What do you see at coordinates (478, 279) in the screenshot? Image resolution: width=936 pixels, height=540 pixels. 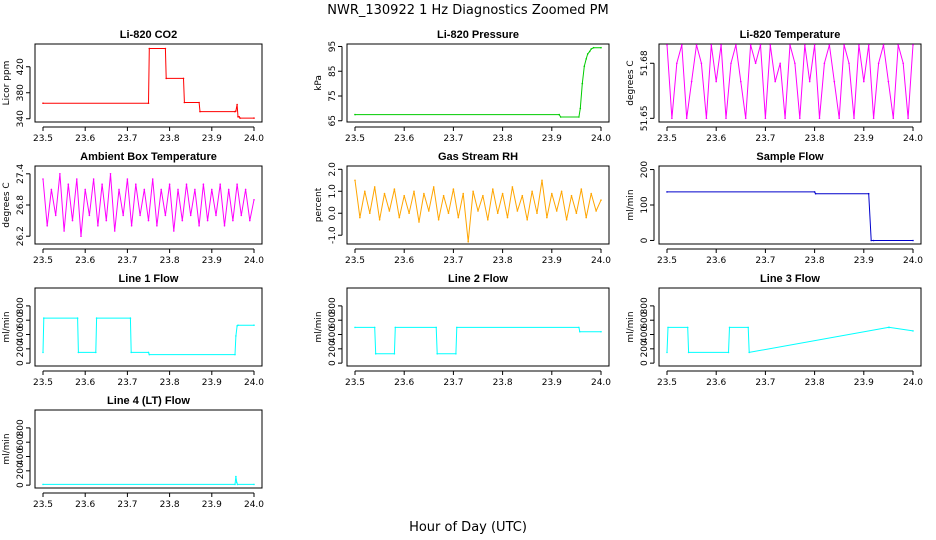 I see `panel-title: Line 2 Flow` at bounding box center [478, 279].